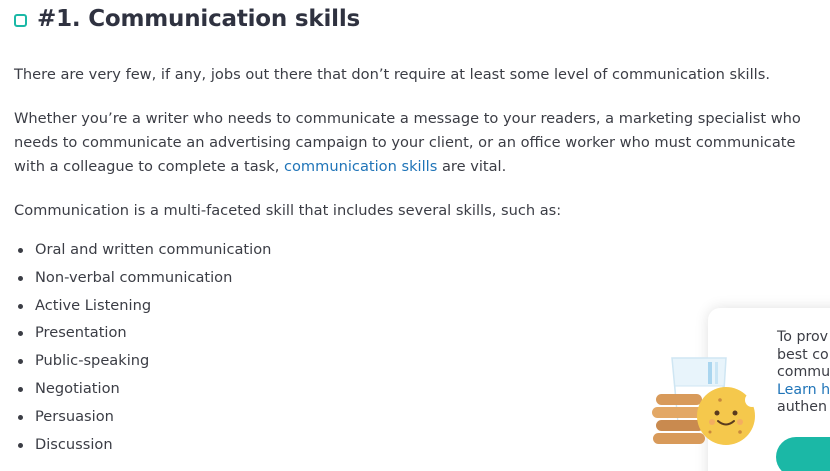  What do you see at coordinates (728, 416) in the screenshot?
I see `smiling-cookie-icon` at bounding box center [728, 416].